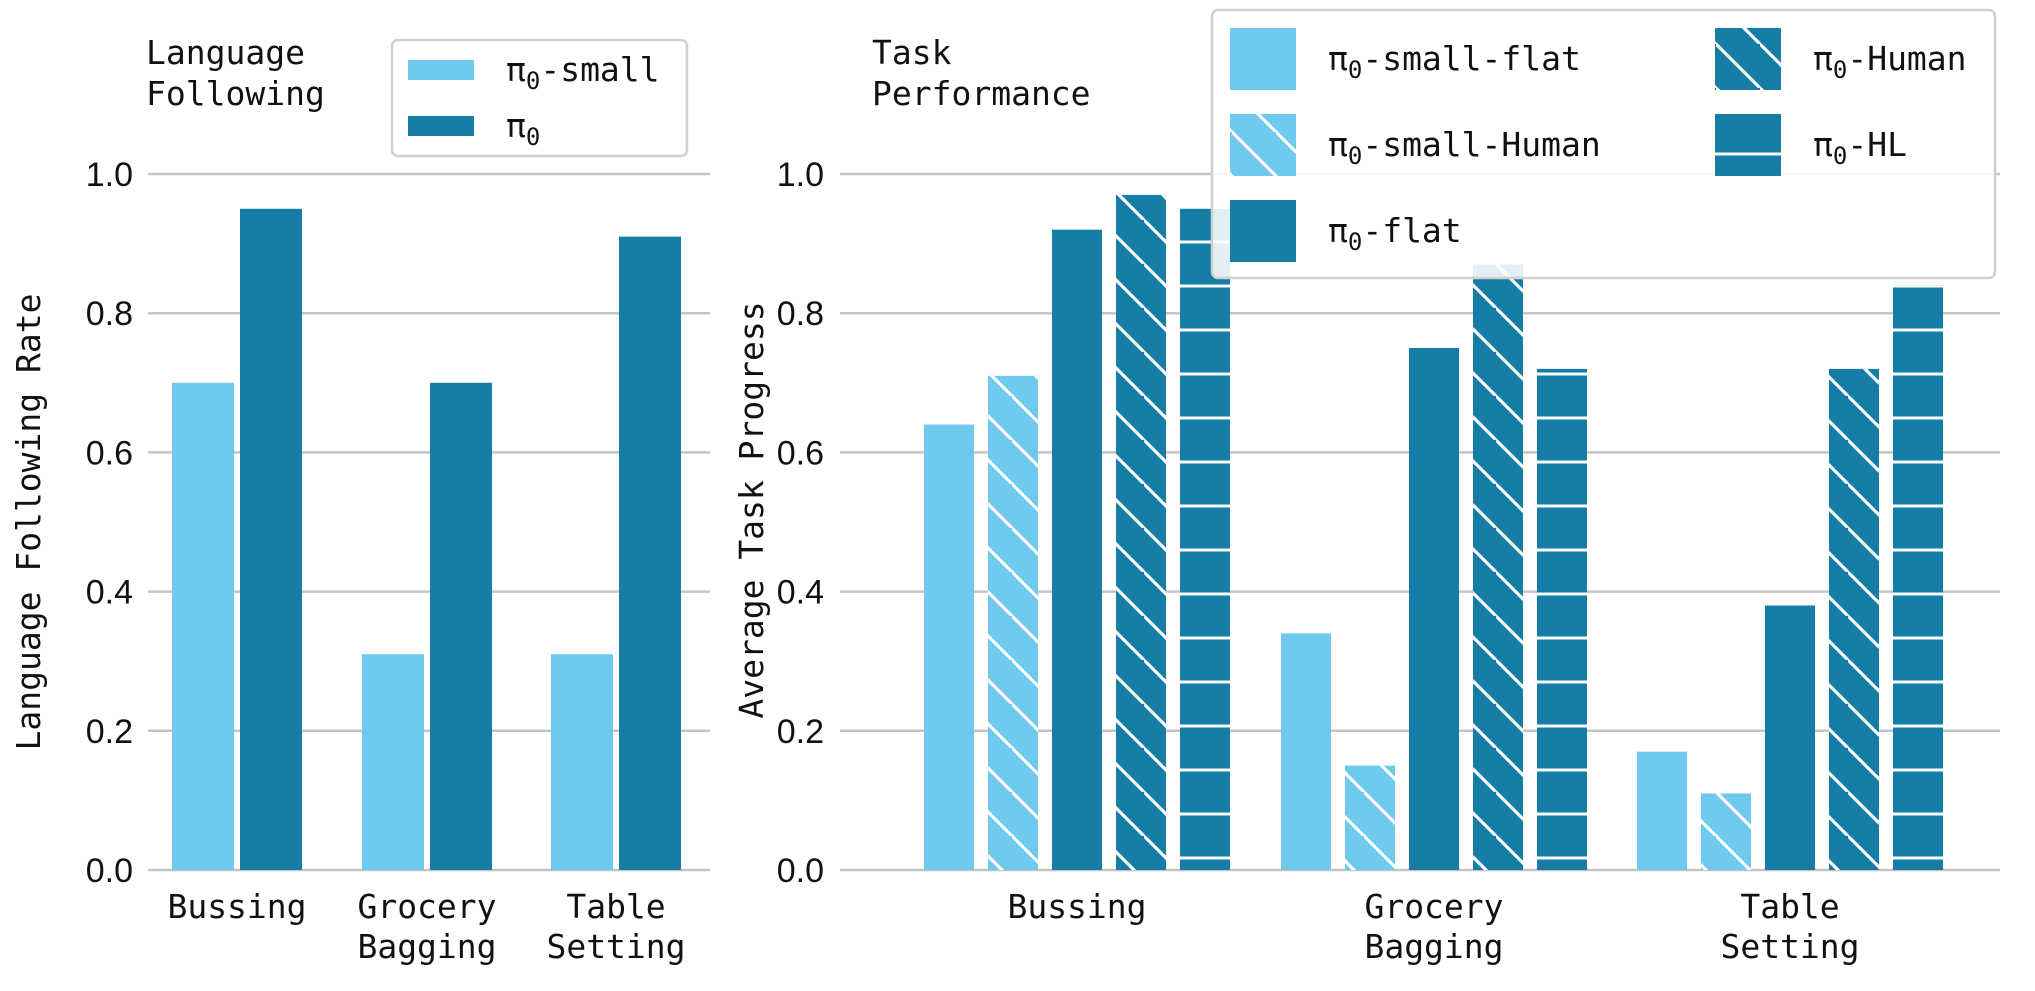  What do you see at coordinates (271, 539) in the screenshot?
I see `bar-π0-Bussing` at bounding box center [271, 539].